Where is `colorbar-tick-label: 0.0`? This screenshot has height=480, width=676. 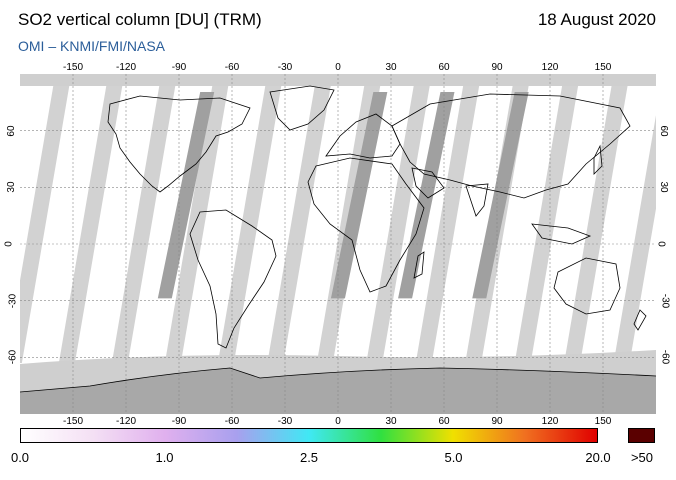 colorbar-tick-label: 0.0 is located at coordinates (20, 457).